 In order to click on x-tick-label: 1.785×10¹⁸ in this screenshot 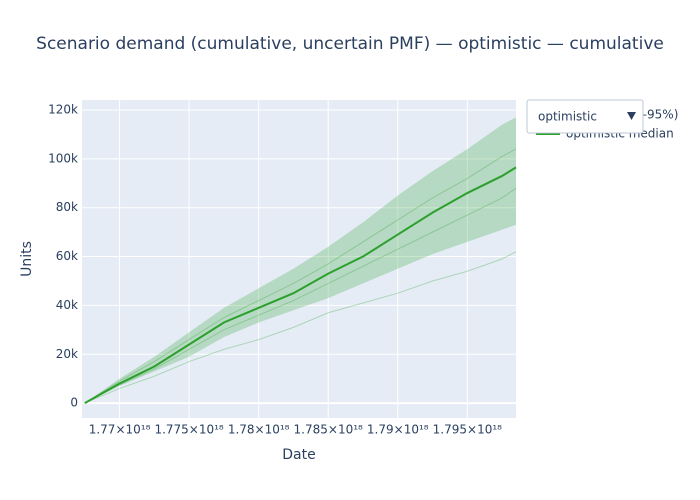, I will do `click(328, 430)`.